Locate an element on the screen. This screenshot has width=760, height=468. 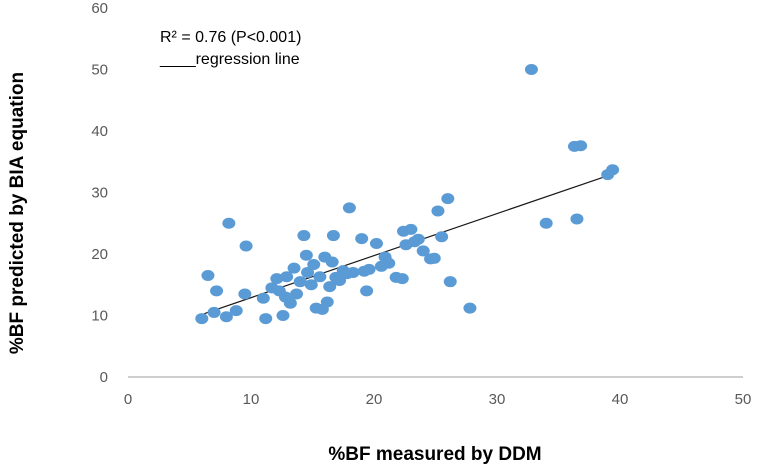
x-axis-title: %BF measured by DDM is located at coordinates (434, 454).